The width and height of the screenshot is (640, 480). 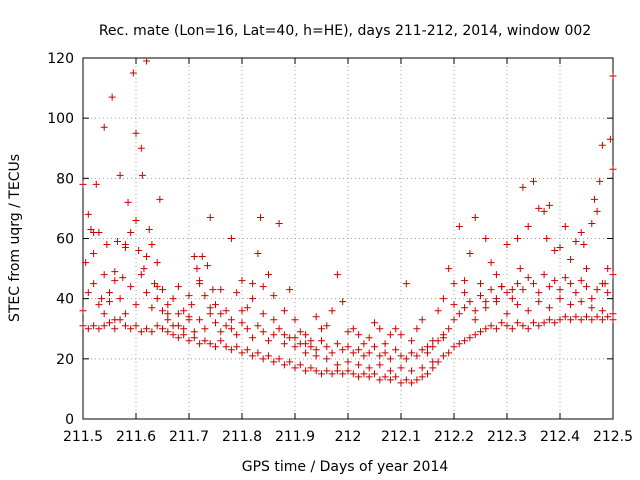 What do you see at coordinates (348, 350) in the screenshot?
I see `data-series` at bounding box center [348, 350].